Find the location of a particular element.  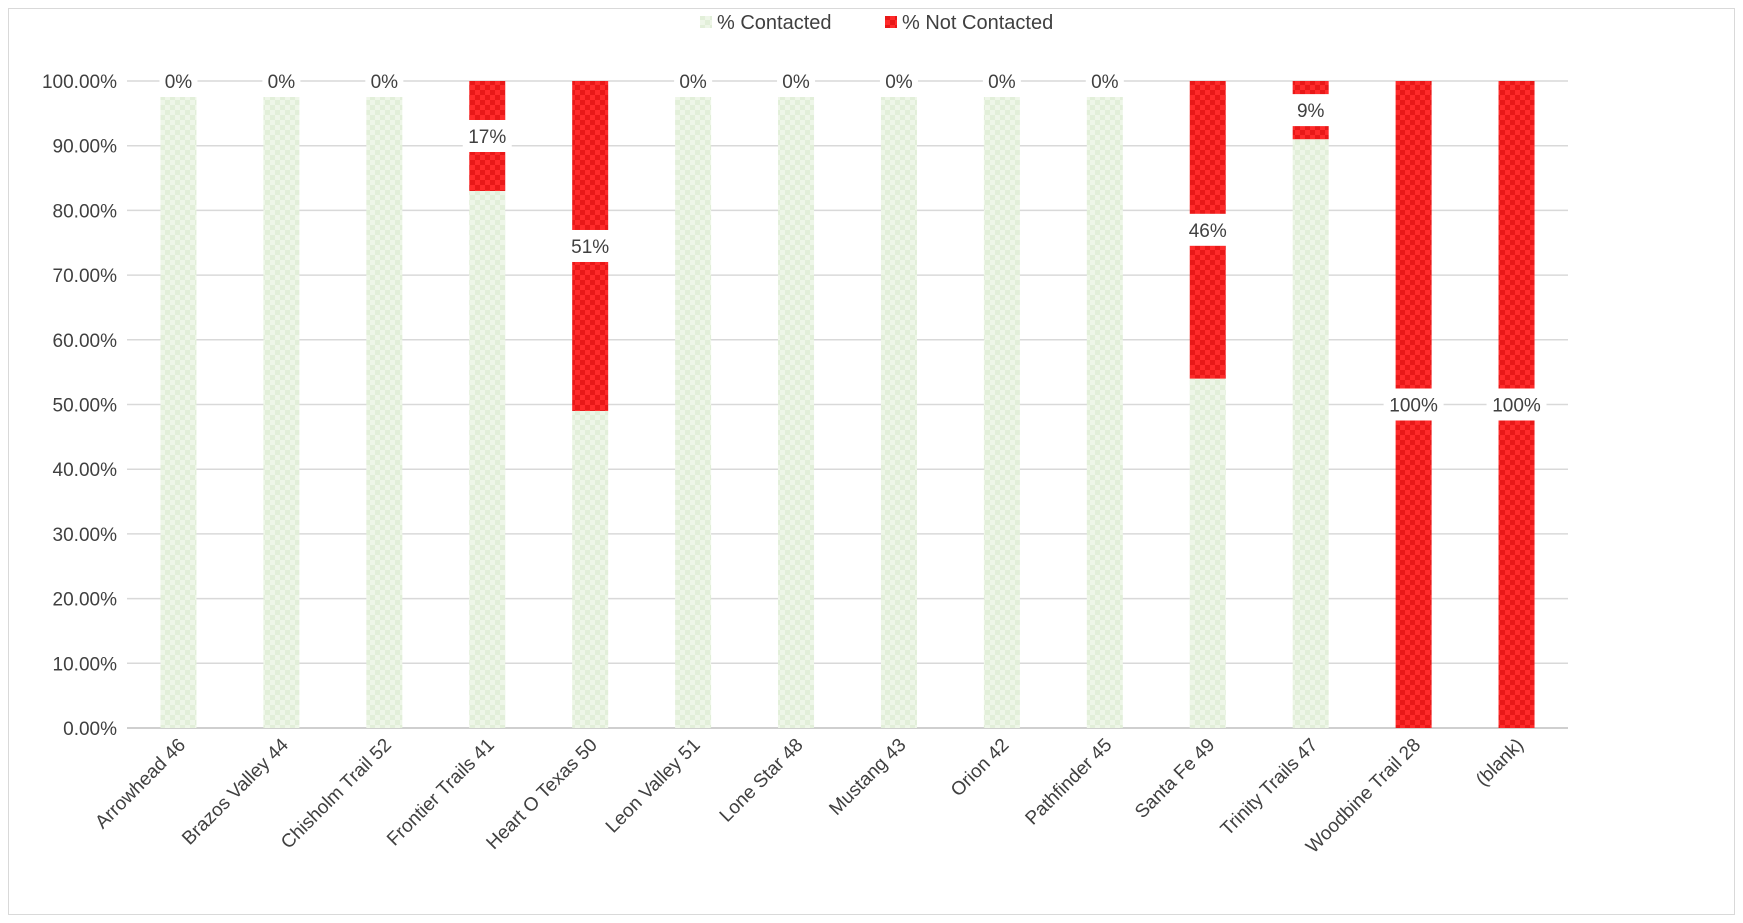

x-tick-label: Woodbine Trail 28 is located at coordinates (1363, 796).